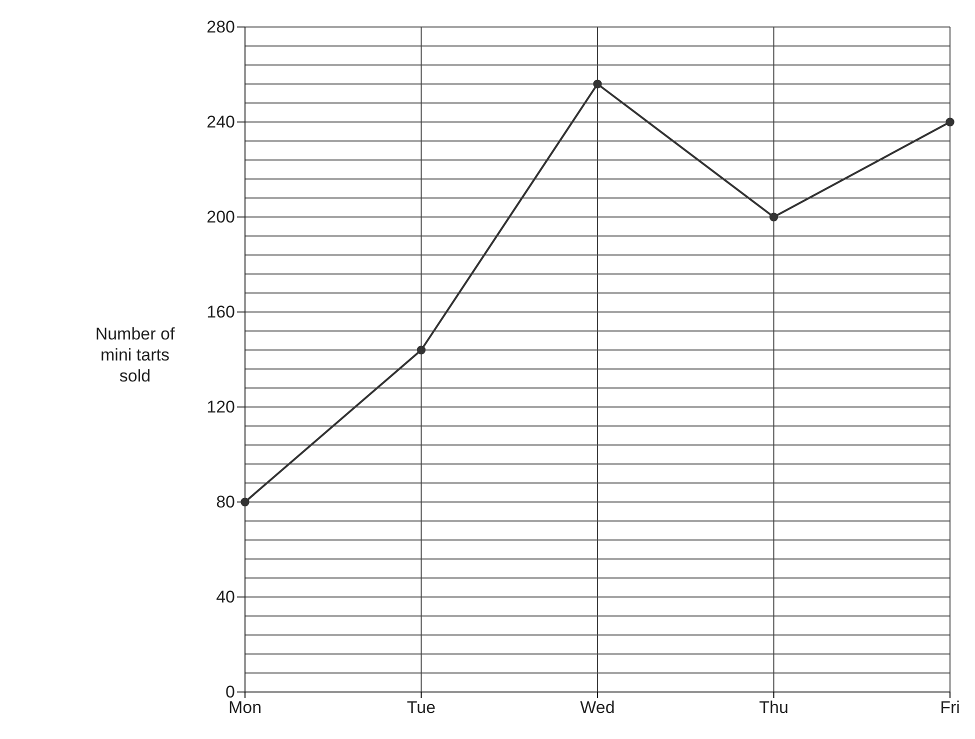 The image size is (975, 739). I want to click on y-axis-title: Number of mini tarts sold, so click(135, 355).